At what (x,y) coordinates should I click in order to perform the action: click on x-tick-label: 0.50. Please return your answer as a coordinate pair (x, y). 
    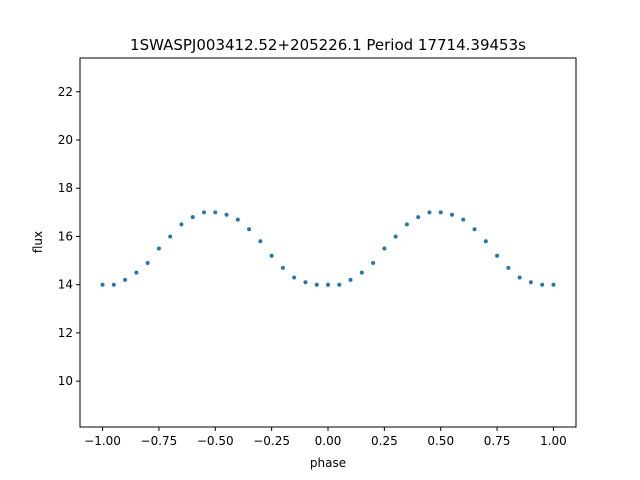
    Looking at the image, I should click on (440, 441).